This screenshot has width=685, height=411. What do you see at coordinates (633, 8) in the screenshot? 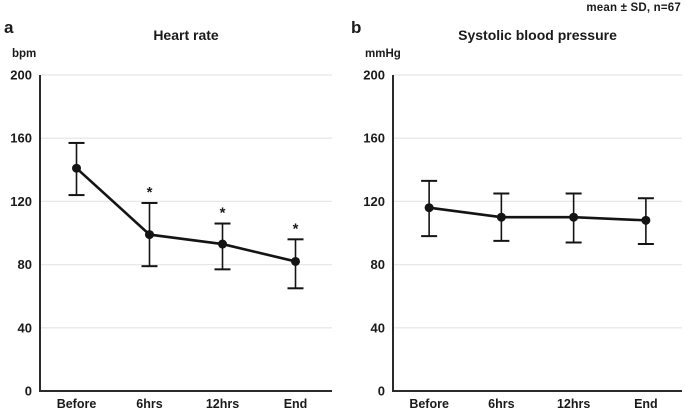
I see `annotation-mean-sd: mean ± SD, n=67` at bounding box center [633, 8].